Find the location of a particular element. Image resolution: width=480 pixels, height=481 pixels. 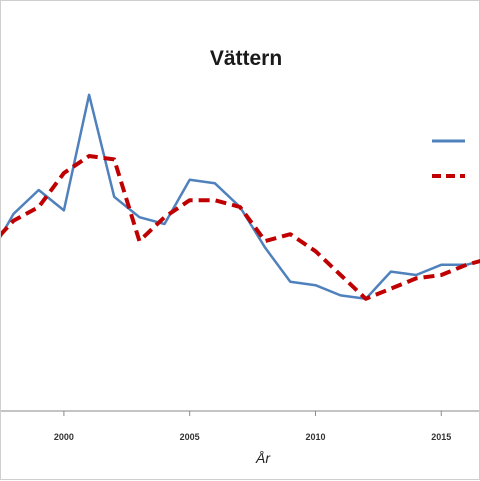

x-tick-label-2015: 2015 is located at coordinates (441, 437).